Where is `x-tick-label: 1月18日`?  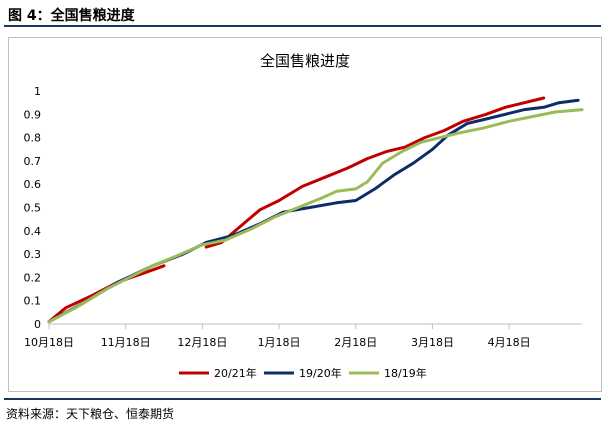
x-tick-label: 1月18日 is located at coordinates (279, 342).